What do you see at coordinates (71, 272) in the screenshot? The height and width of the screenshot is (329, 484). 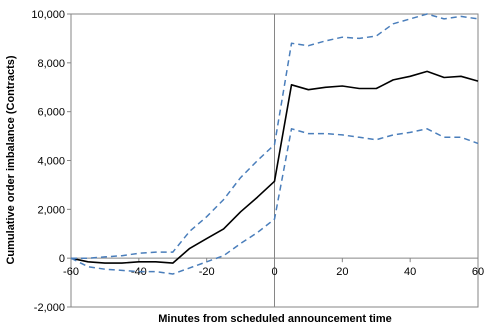 I see `x-tick-label: -60` at bounding box center [71, 272].